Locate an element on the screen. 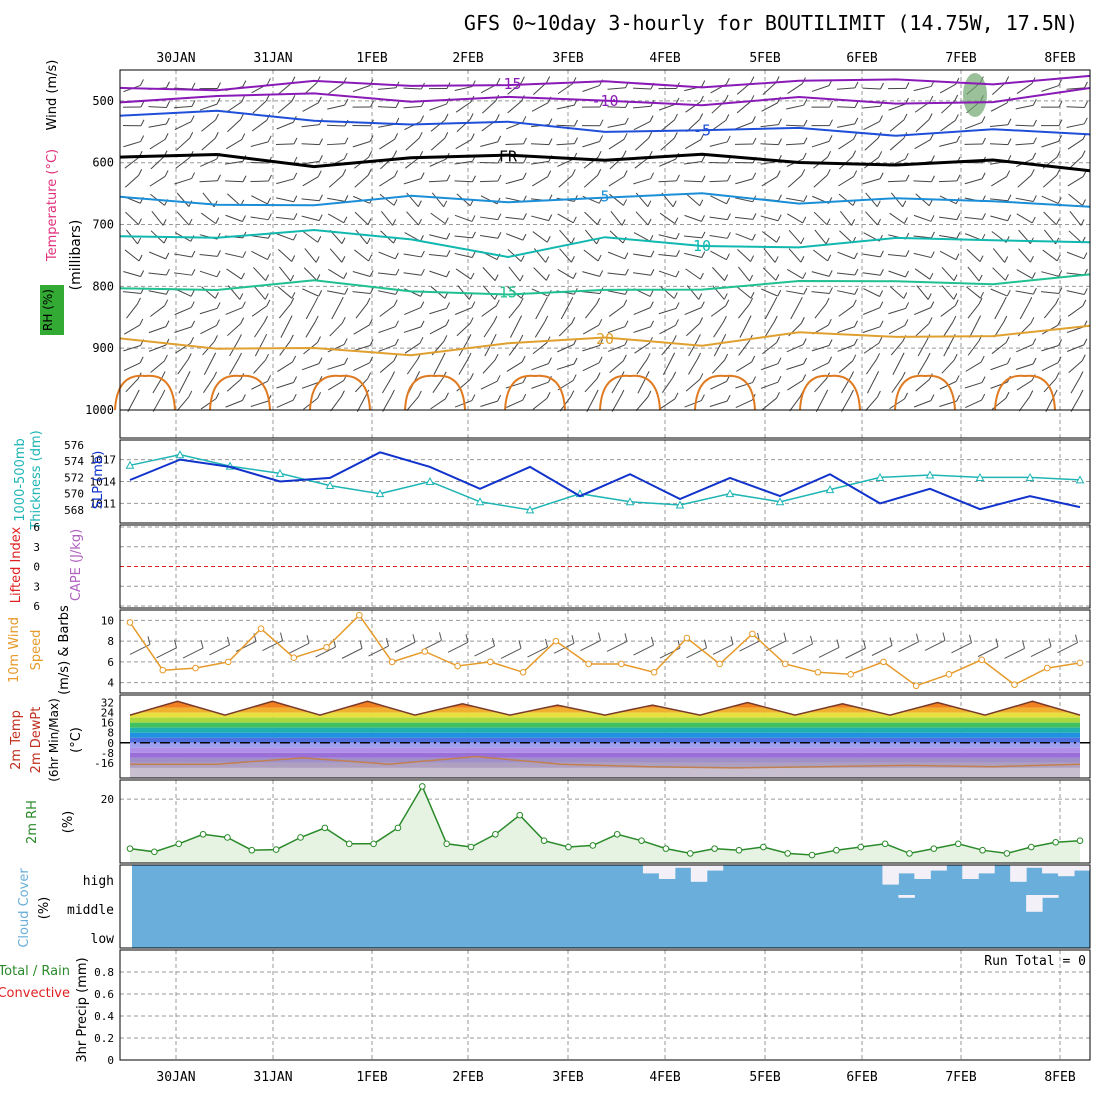  thickness-ytick-570: 570 is located at coordinates (74, 494).